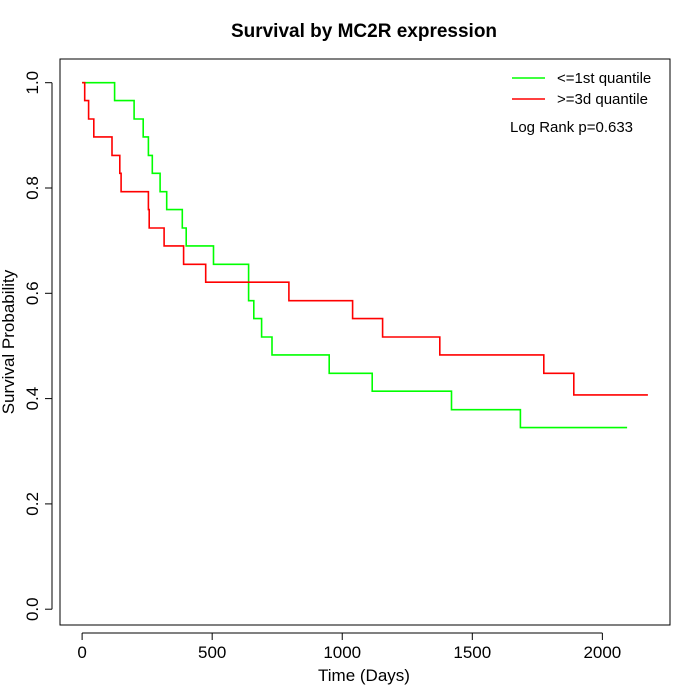  Describe the element at coordinates (364, 675) in the screenshot. I see `x-axis-label: Time (Days)` at that location.